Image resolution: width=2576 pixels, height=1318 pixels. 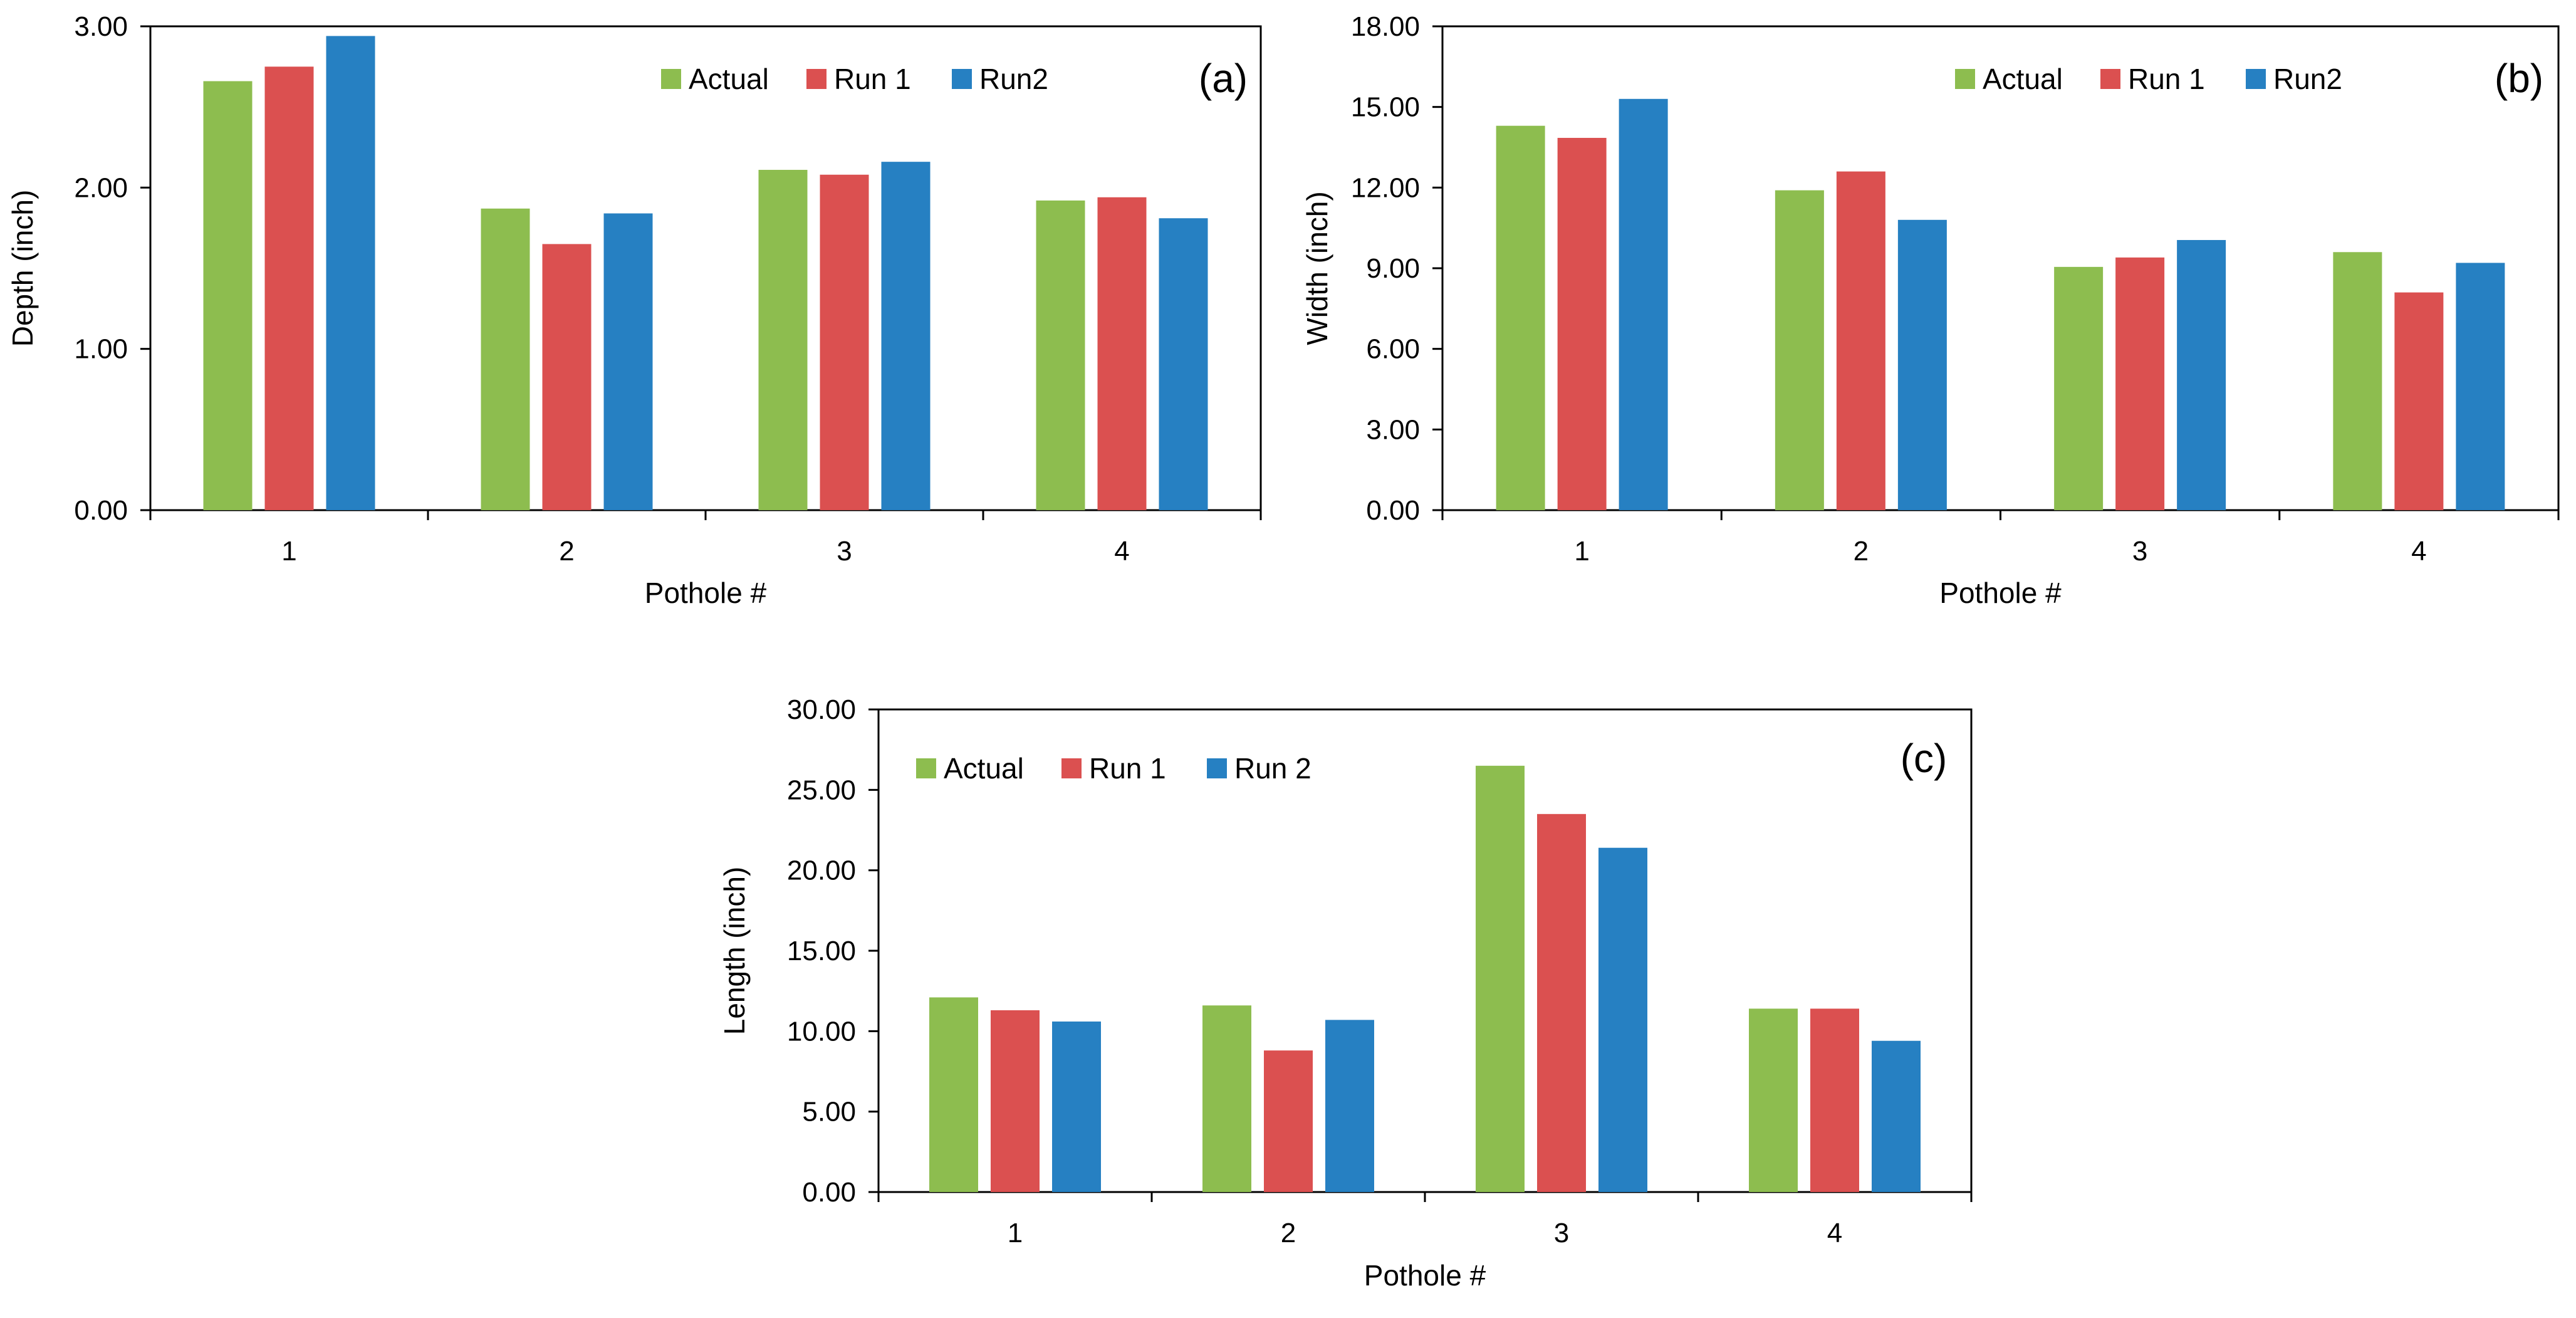 I want to click on panel-label: (a), so click(x=1223, y=78).